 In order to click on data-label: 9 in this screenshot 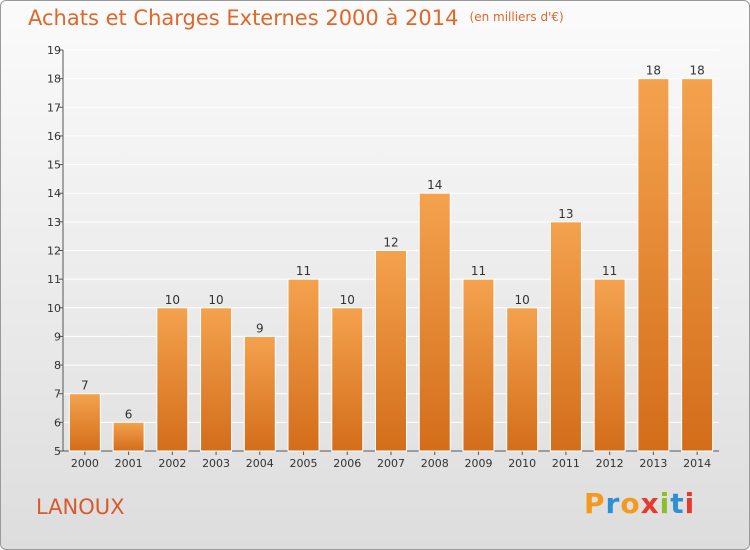, I will do `click(260, 328)`.